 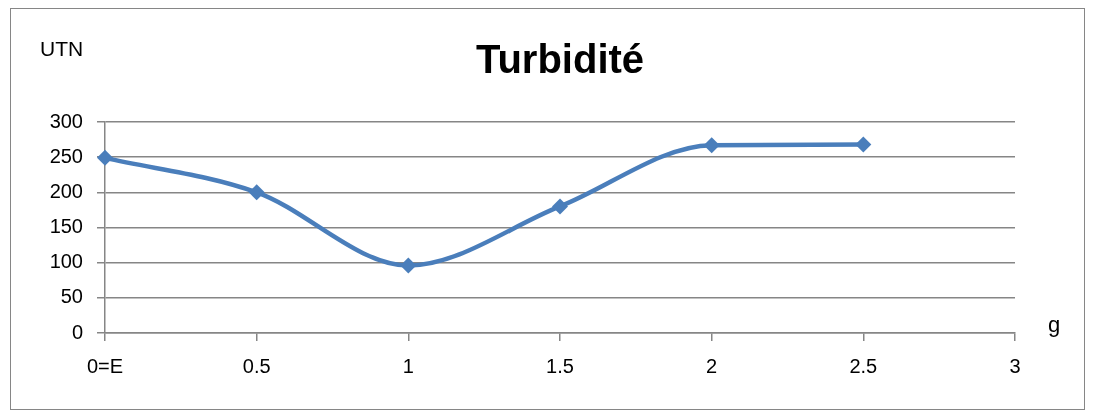 What do you see at coordinates (1015, 365) in the screenshot?
I see `x-tick-label: 3` at bounding box center [1015, 365].